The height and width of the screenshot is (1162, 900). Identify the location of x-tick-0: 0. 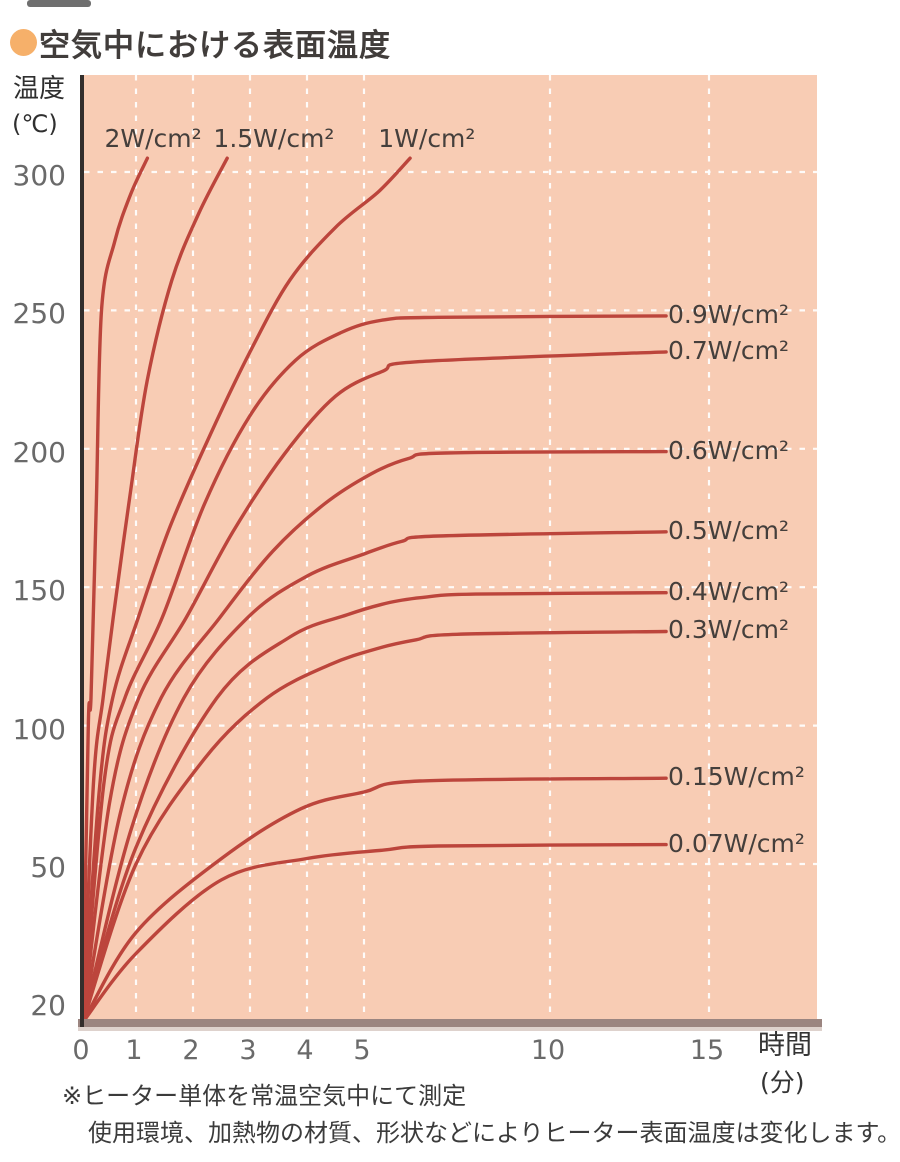
(81, 1050).